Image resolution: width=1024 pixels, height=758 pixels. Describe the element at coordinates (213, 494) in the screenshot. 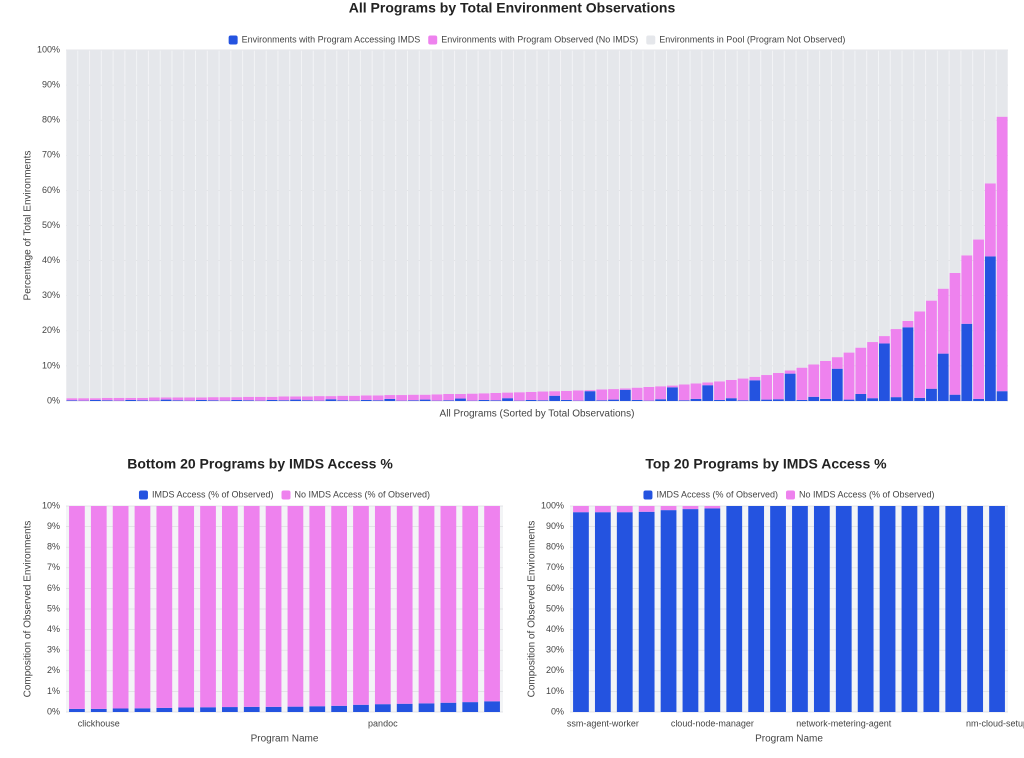

I see `legend-label: IMDS Access (% of Observed)` at that location.